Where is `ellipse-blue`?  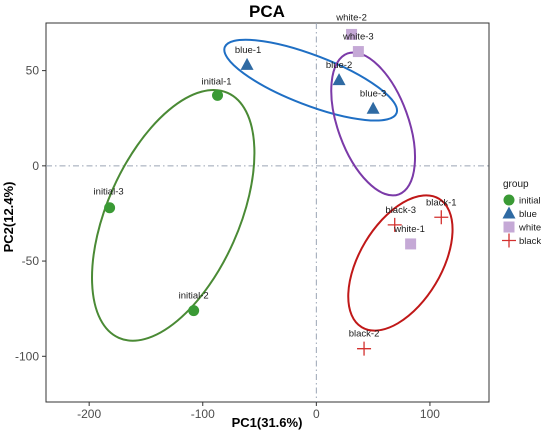 ellipse-blue is located at coordinates (311, 80).